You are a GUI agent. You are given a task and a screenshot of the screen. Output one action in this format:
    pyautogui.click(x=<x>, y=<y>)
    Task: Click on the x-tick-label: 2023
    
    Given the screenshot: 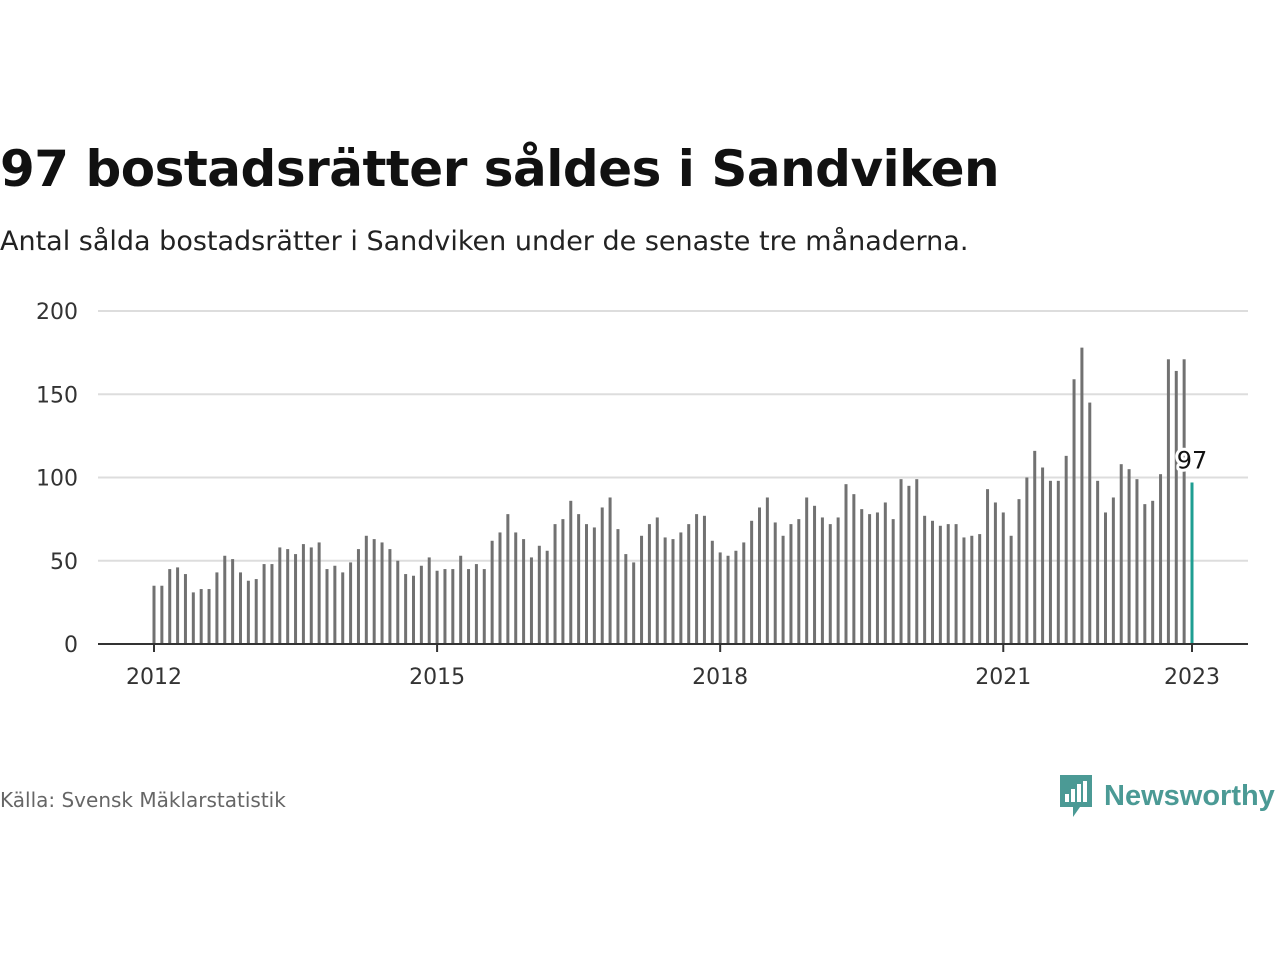 What is the action you would take?
    pyautogui.click(x=1192, y=677)
    